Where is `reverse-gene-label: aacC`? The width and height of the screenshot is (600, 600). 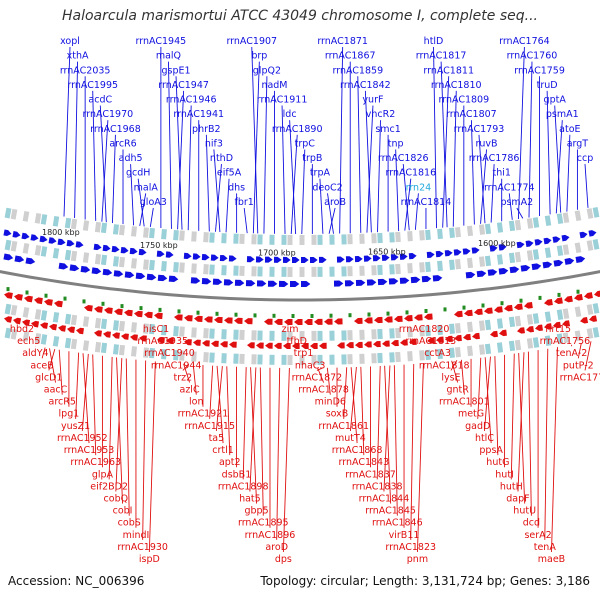
reverse-gene-label: aacC is located at coordinates (56, 390).